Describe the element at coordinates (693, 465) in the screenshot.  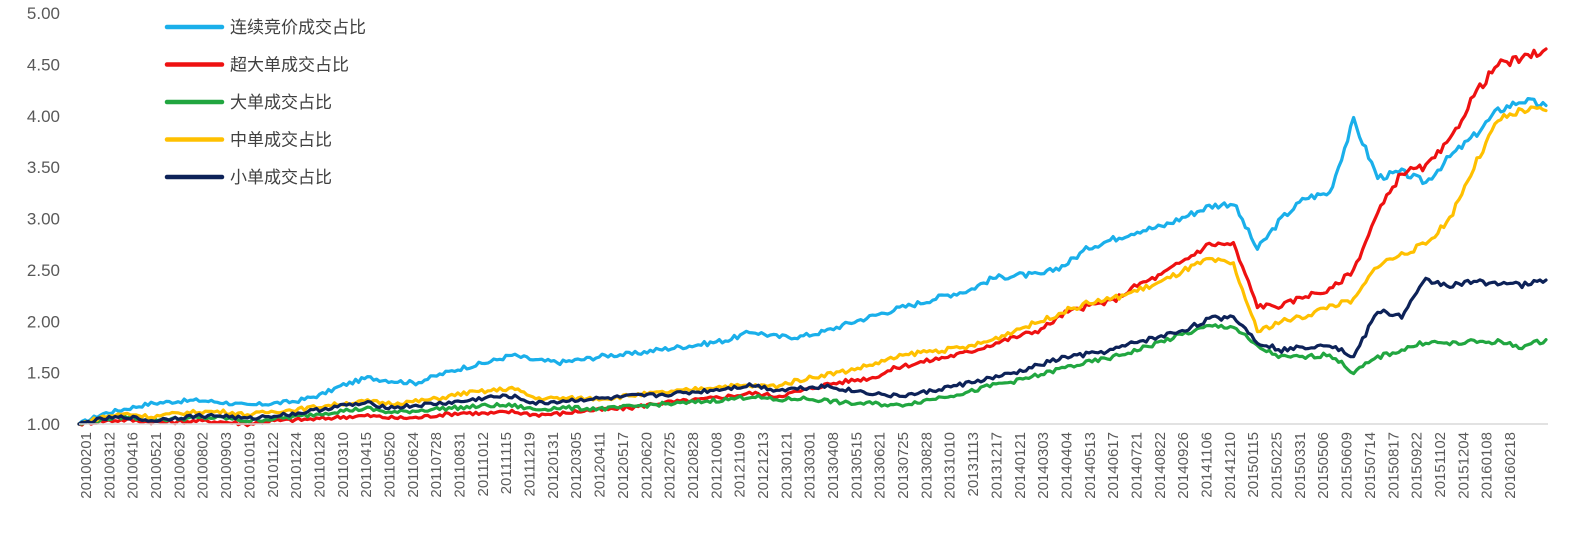
I see `x-tick-label: 20120828` at that location.